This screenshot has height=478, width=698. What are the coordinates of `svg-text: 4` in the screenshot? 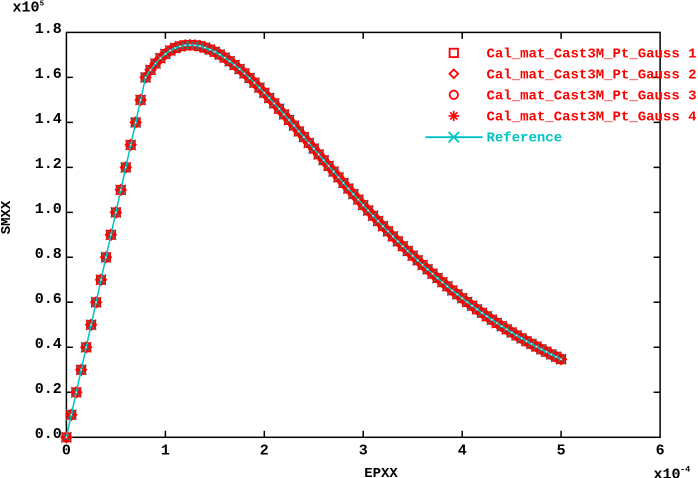 It's located at (462, 451).